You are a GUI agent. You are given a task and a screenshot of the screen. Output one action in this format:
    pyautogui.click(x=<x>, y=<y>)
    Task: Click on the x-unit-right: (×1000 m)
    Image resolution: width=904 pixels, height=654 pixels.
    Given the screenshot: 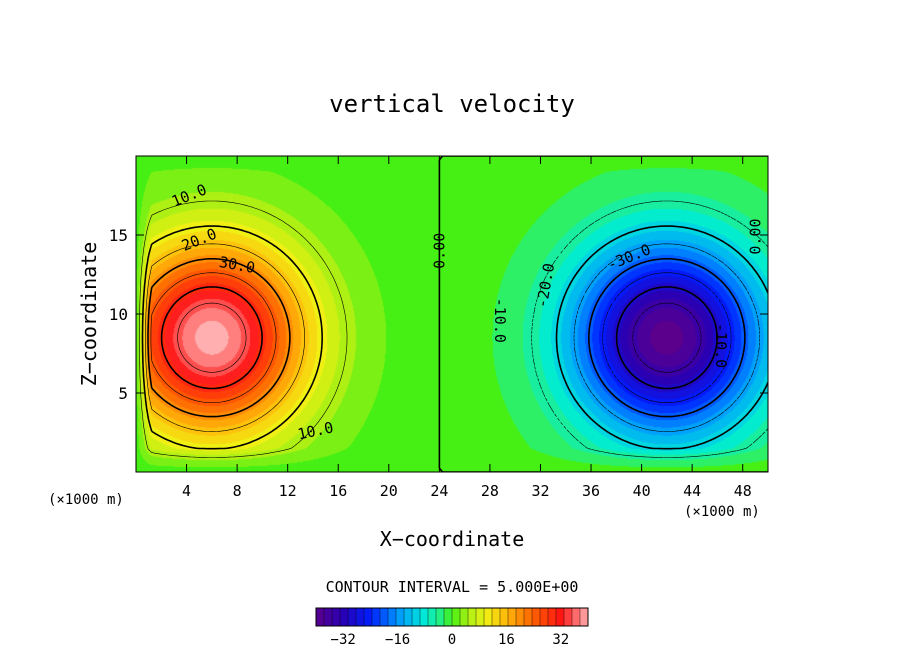 What is the action you would take?
    pyautogui.click(x=722, y=512)
    